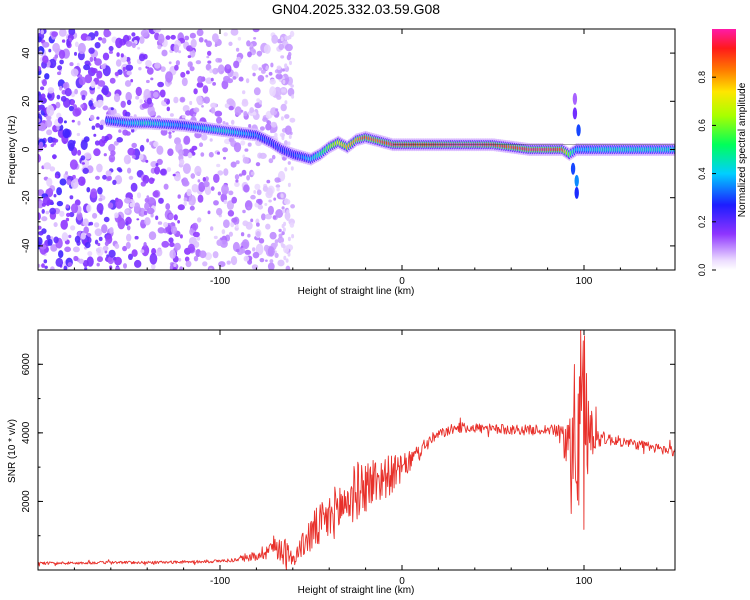  Describe the element at coordinates (26, 364) in the screenshot. I see `snr-y-tick-label: 6000` at that location.